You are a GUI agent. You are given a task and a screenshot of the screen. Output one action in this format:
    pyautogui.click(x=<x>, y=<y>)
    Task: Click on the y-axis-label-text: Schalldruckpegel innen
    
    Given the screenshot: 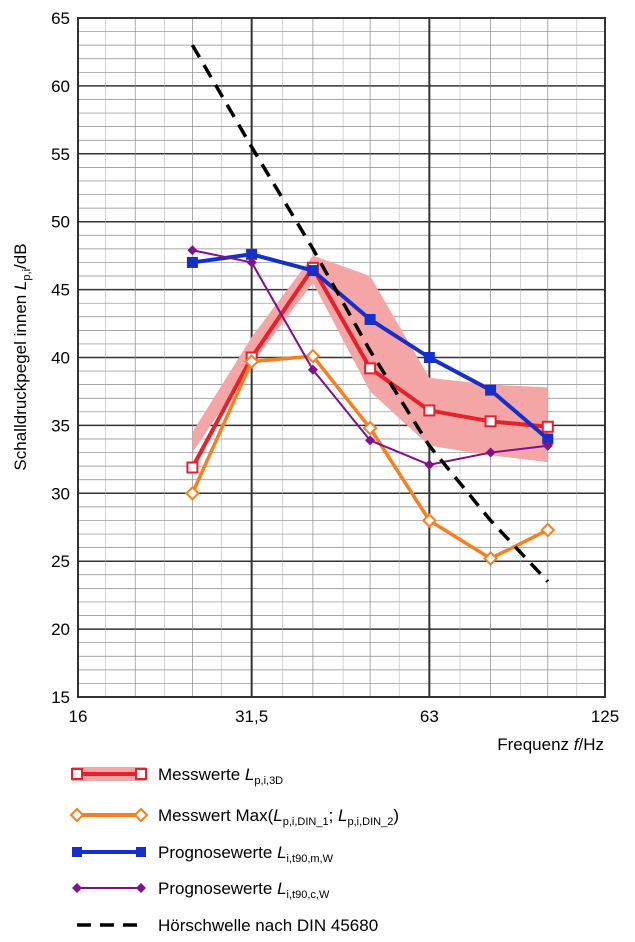 What is the action you would take?
    pyautogui.click(x=20, y=380)
    